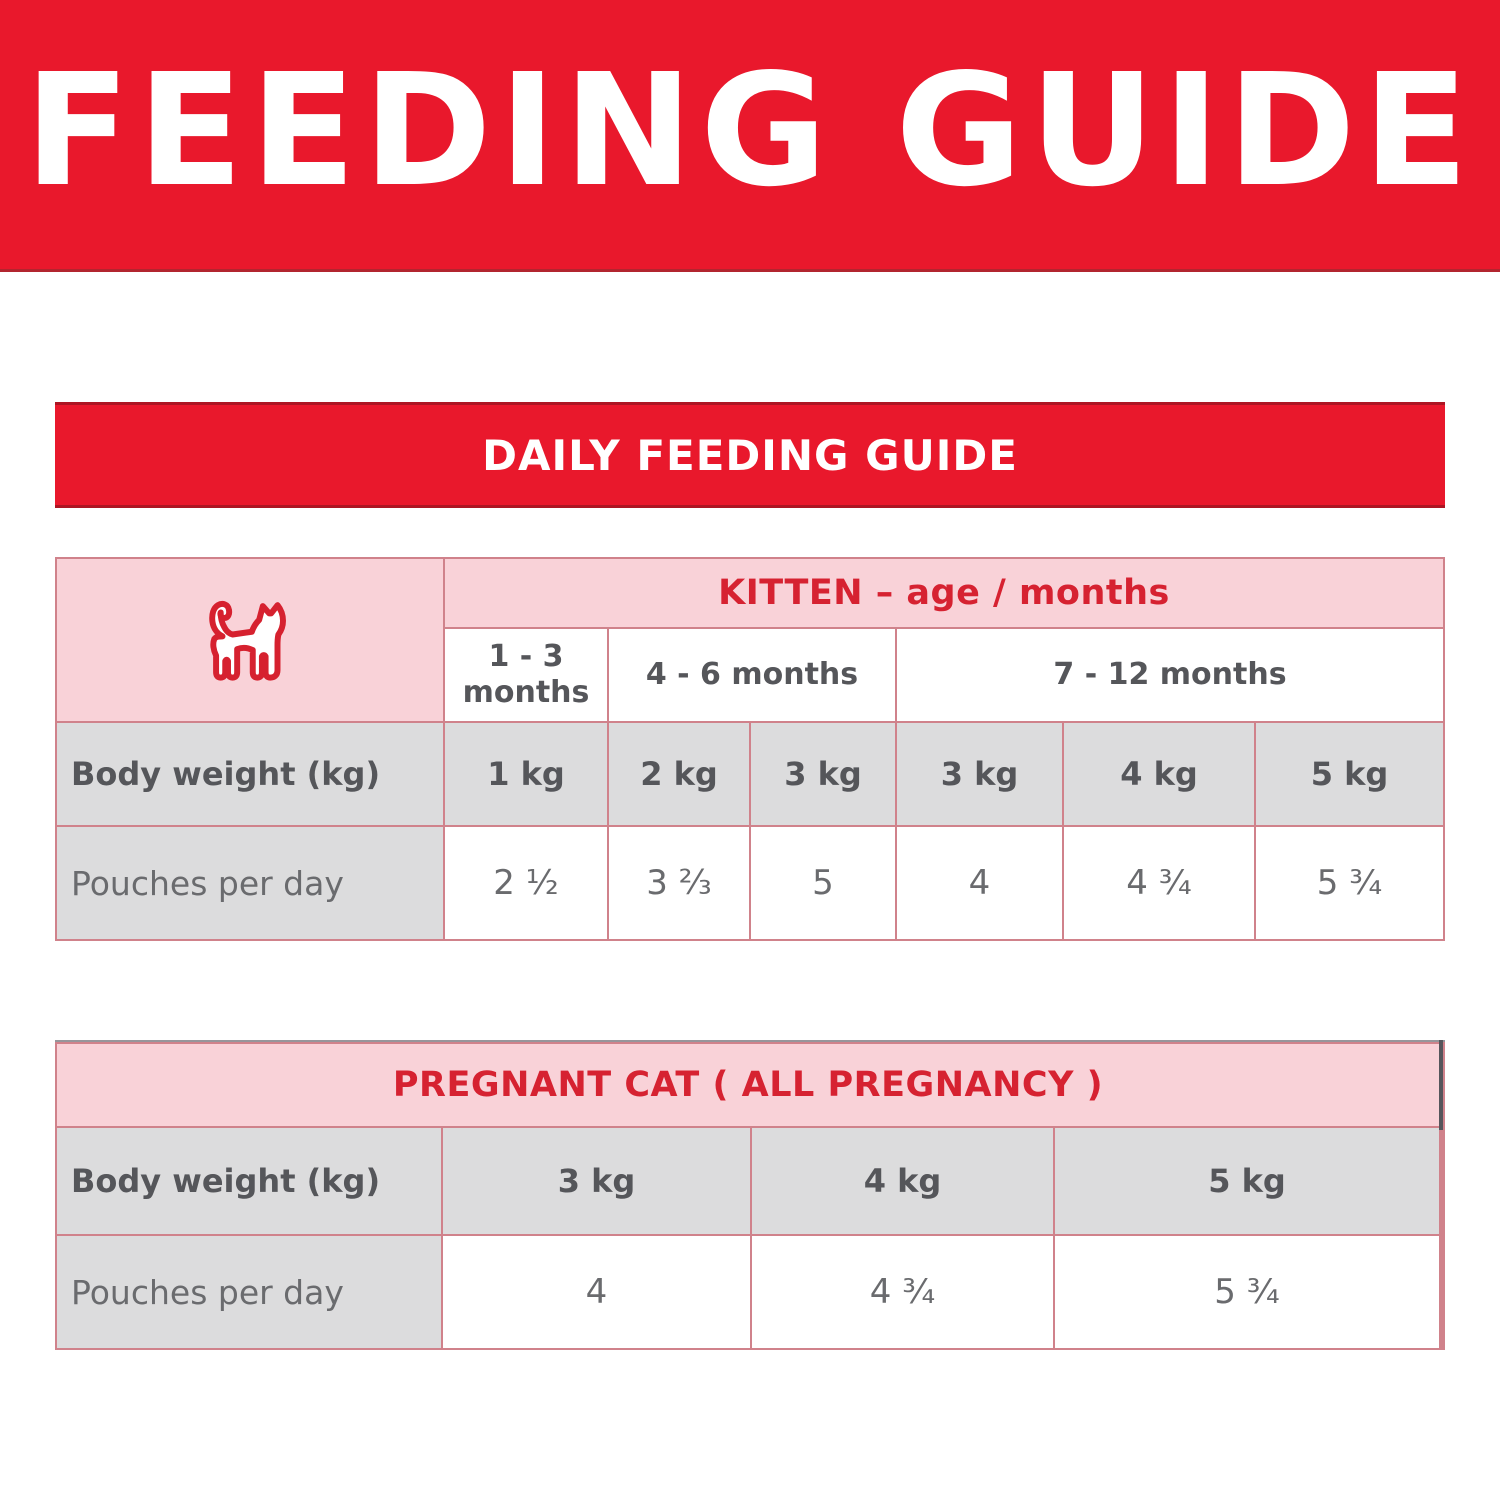 Image resolution: width=1500 pixels, height=1500 pixels. I want to click on age-column-1-3-months: 1 - 3 months, so click(526, 675).